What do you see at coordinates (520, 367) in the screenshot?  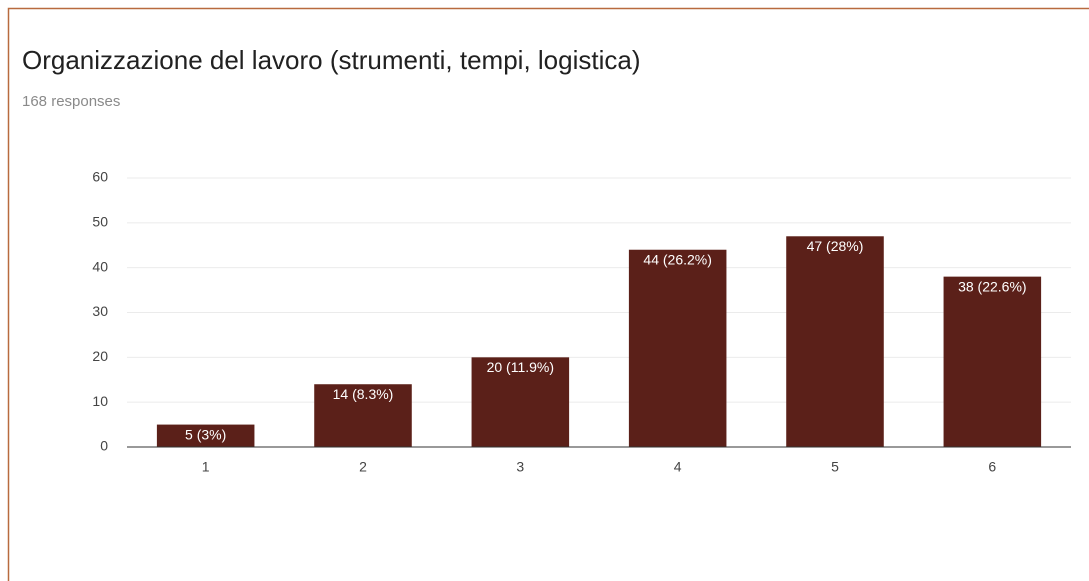 I see `value-label: 20 (11.9%)` at bounding box center [520, 367].